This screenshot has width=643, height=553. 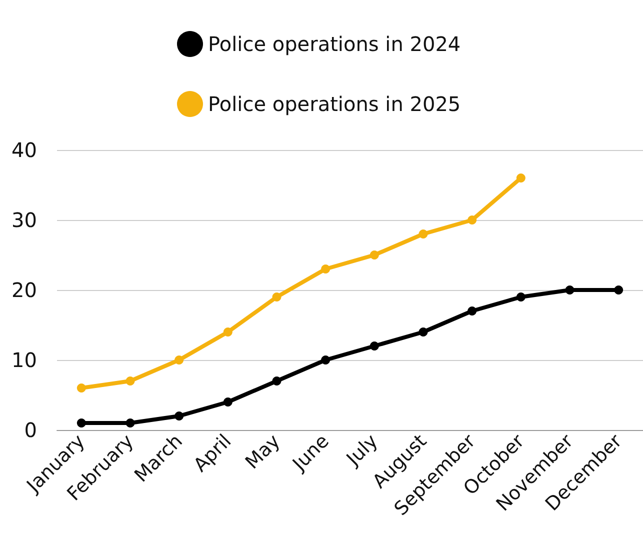 I want to click on y-tick-label: 0, so click(x=30, y=430).